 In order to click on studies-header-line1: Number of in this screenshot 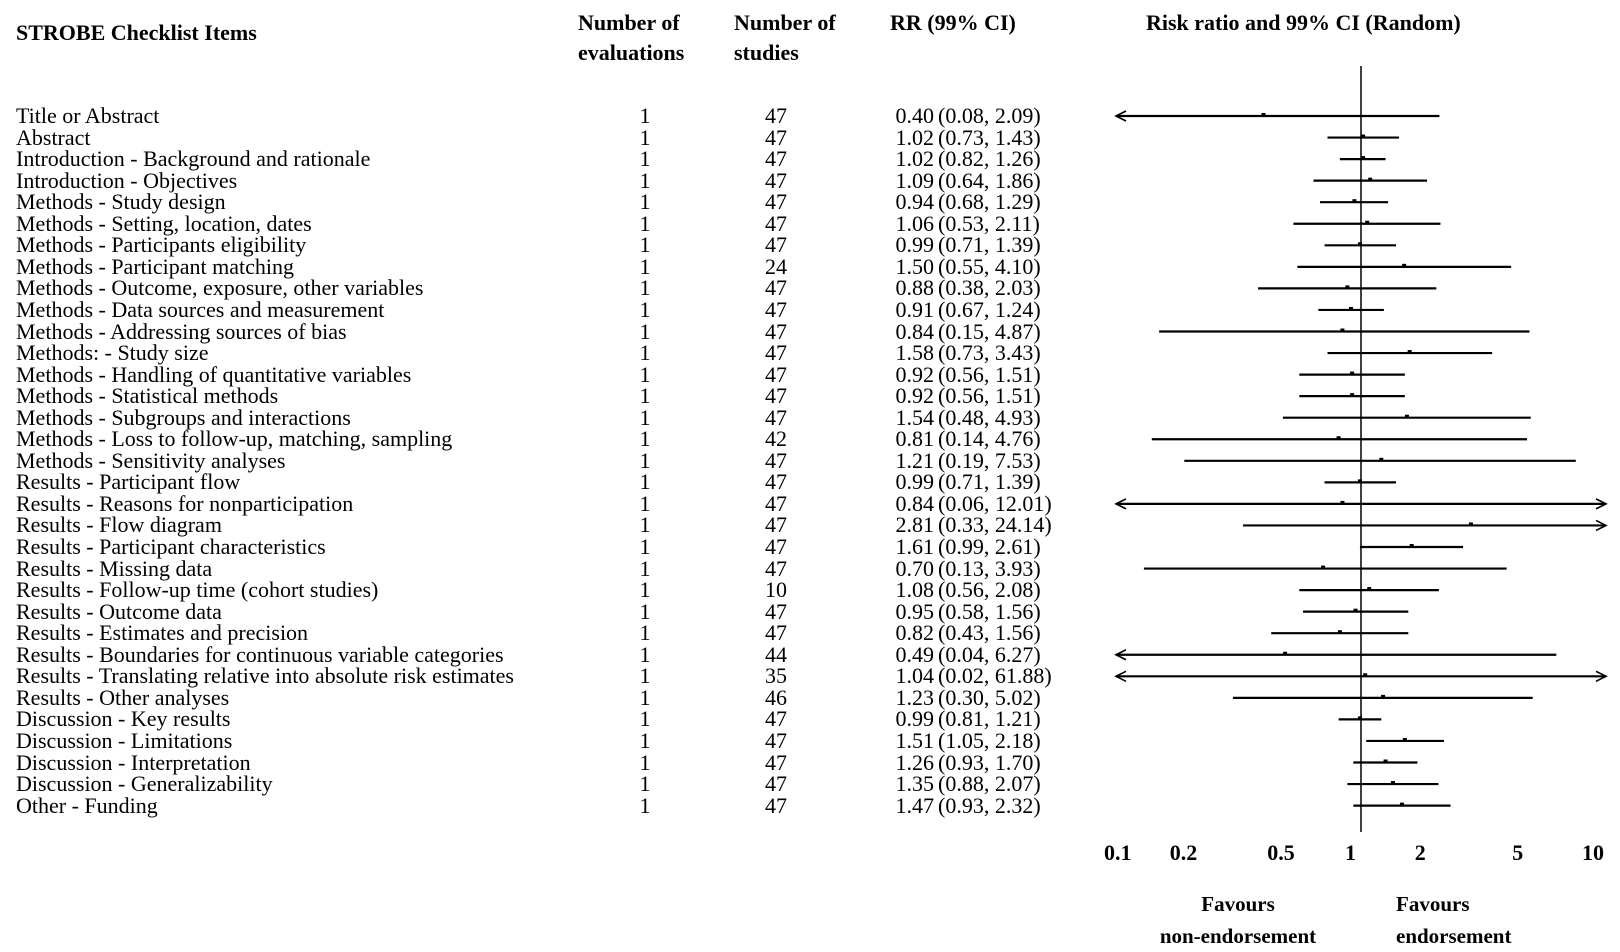, I will do `click(785, 22)`.